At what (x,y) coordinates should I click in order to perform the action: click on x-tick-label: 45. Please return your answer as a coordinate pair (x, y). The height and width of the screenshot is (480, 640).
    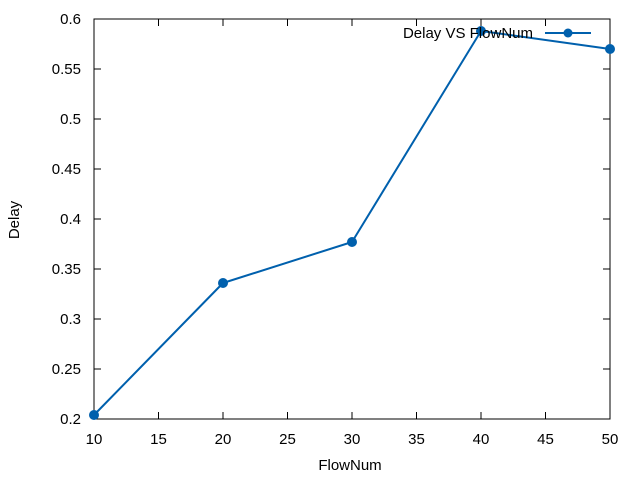
    Looking at the image, I should click on (545, 439).